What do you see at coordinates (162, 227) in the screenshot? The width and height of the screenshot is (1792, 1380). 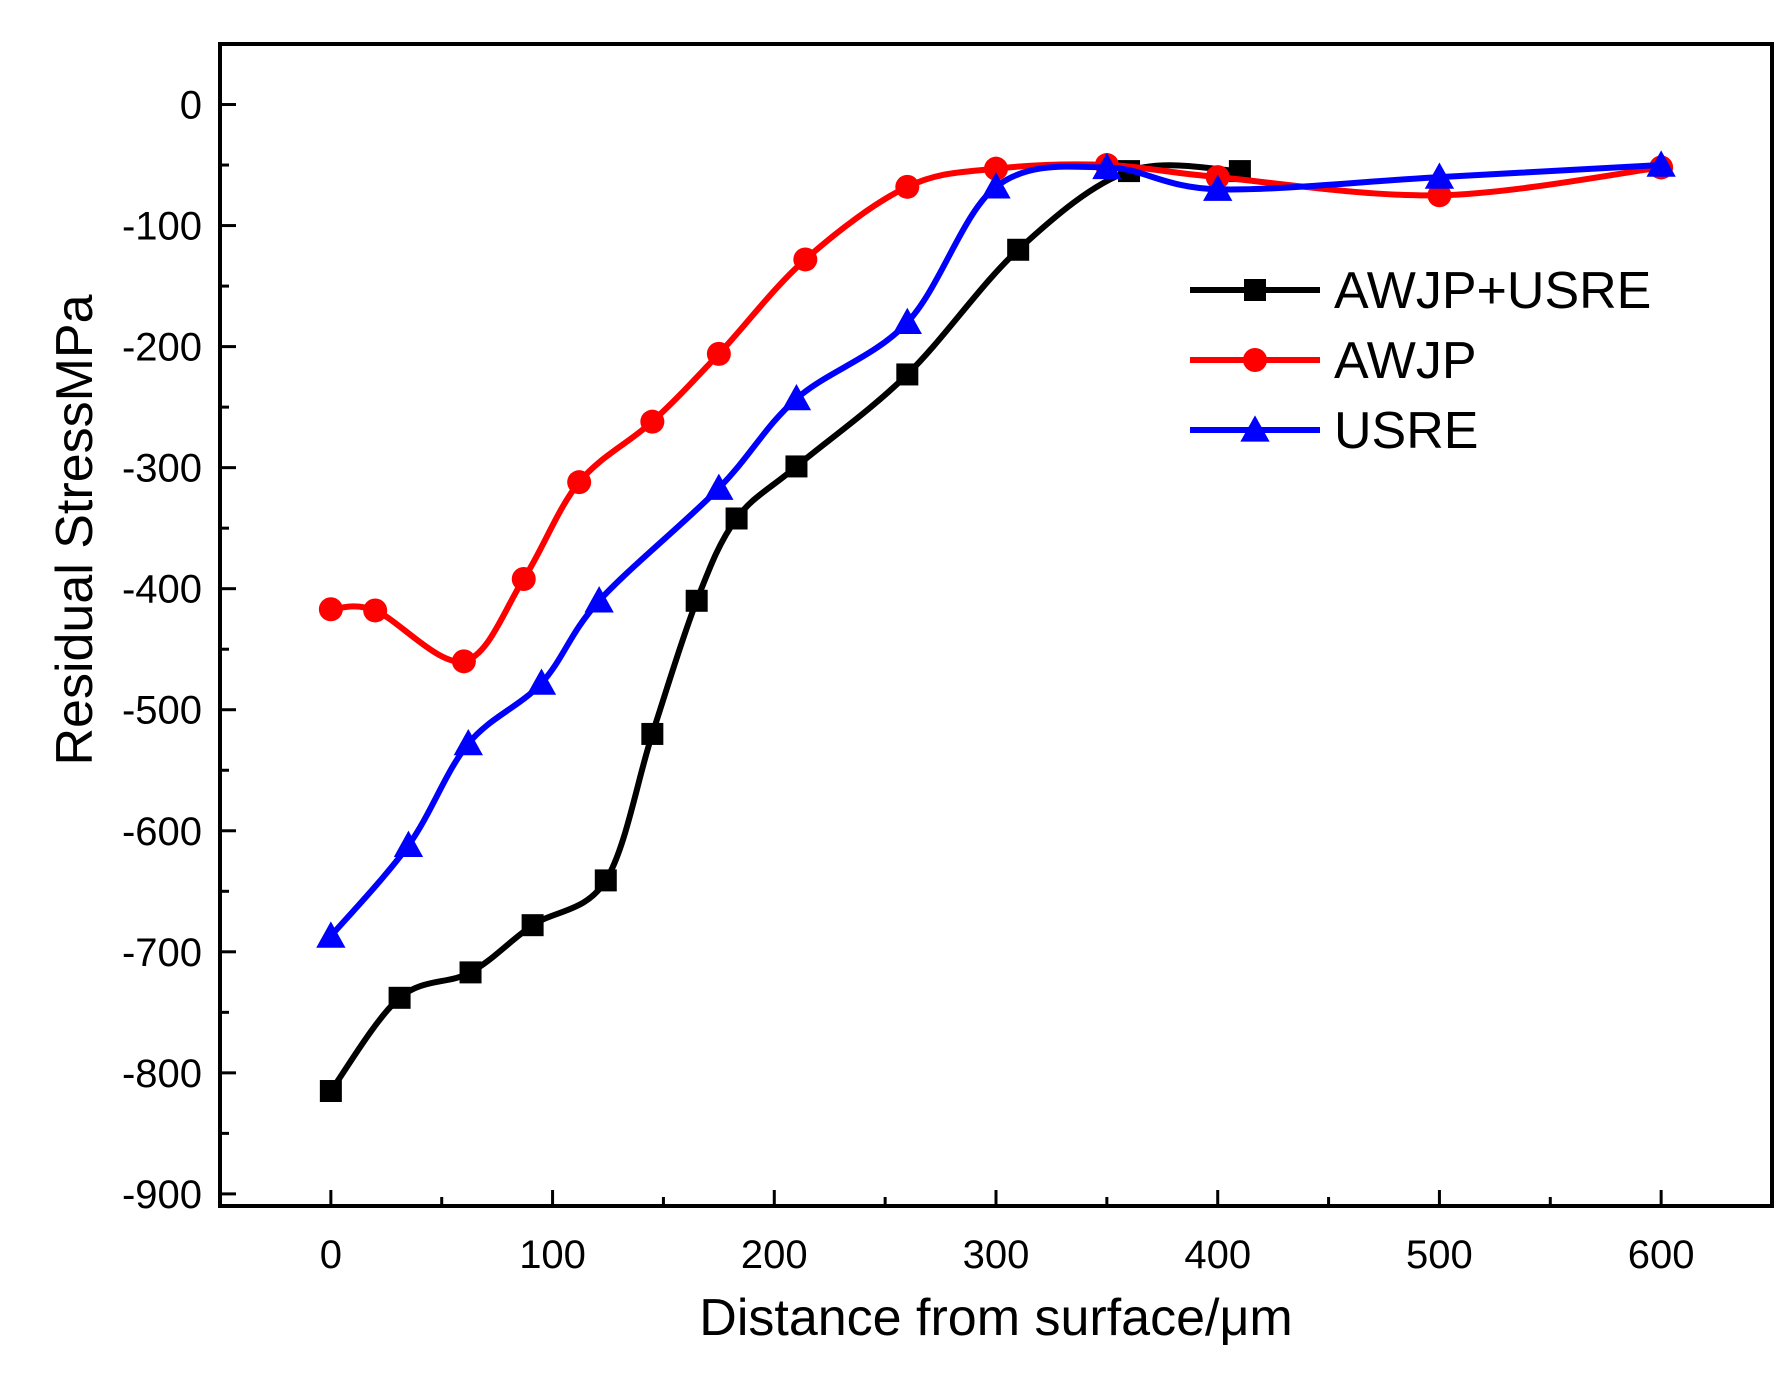 I see `y-tick-label: -100` at bounding box center [162, 227].